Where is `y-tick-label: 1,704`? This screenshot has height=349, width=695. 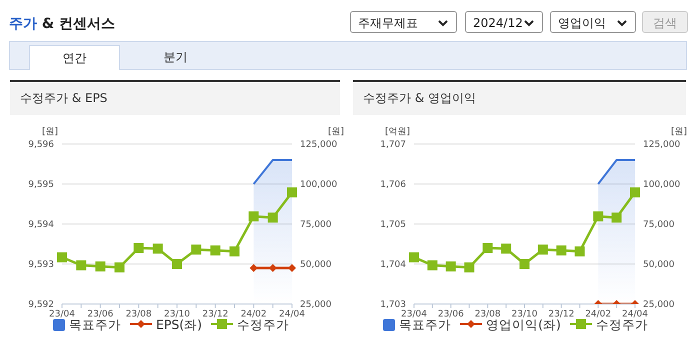 y-tick-label: 1,704 is located at coordinates (393, 265).